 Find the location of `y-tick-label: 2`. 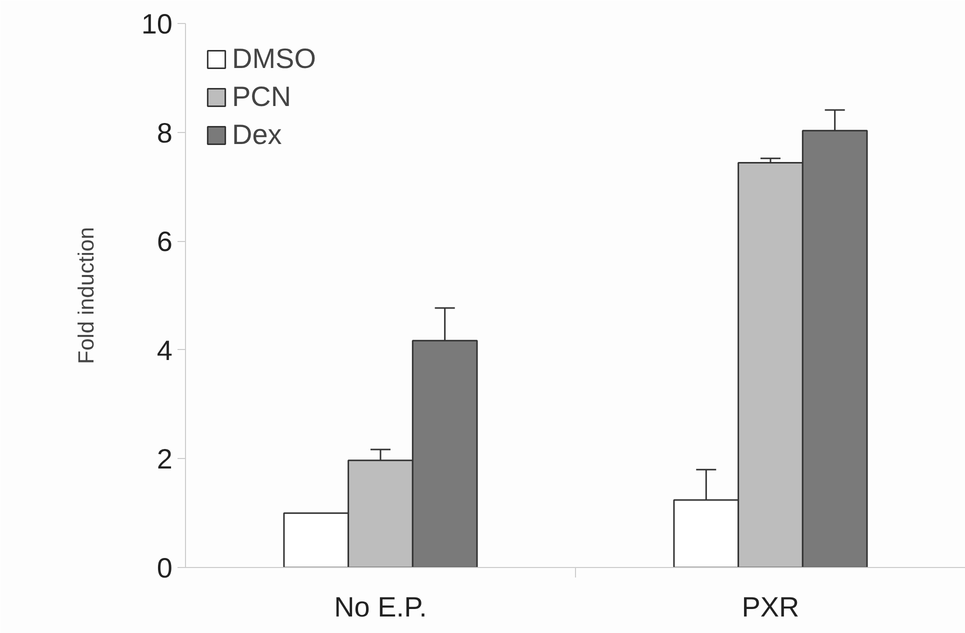

y-tick-label: 2 is located at coordinates (164, 459).